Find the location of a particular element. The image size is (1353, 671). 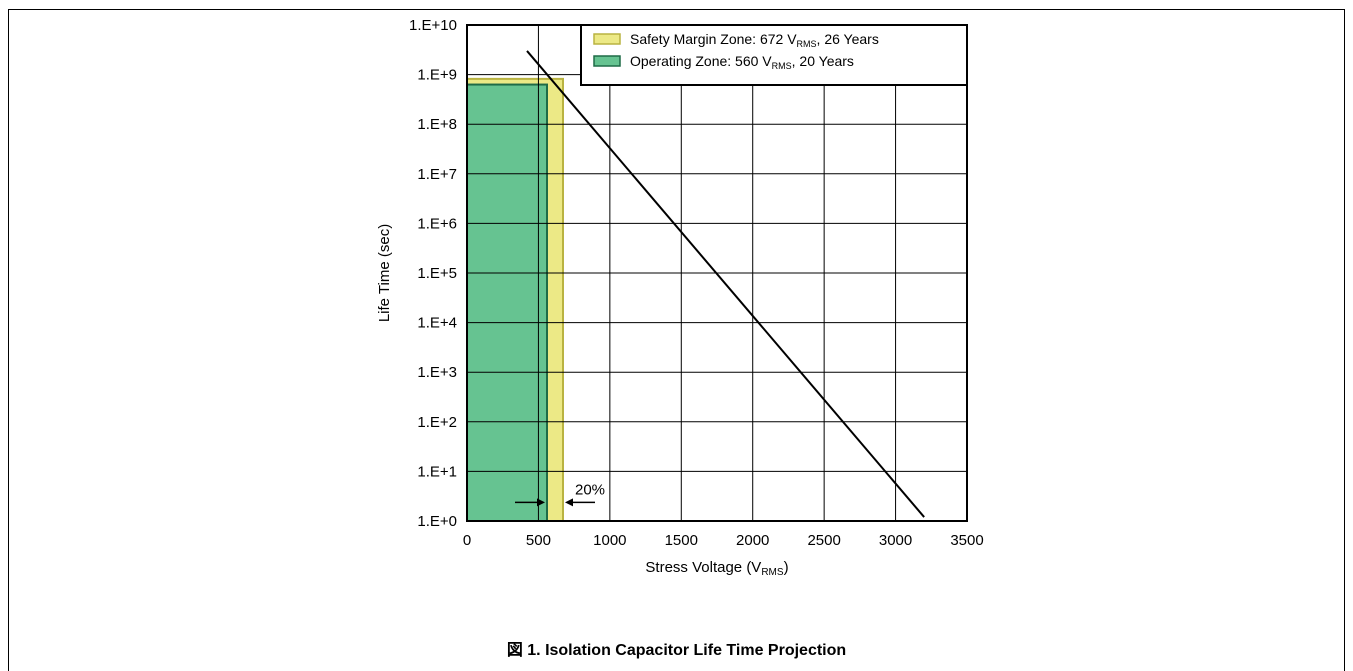

x-axis-label: Stress Voltage (VRMS) is located at coordinates (716, 568).